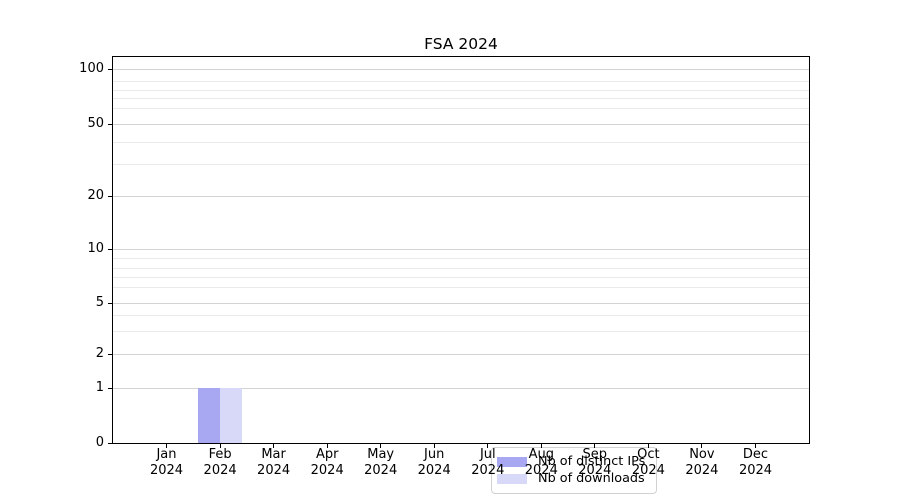 The image size is (900, 500). Describe the element at coordinates (434, 462) in the screenshot. I see `x-tick-label-jun: Jun 2024` at that location.